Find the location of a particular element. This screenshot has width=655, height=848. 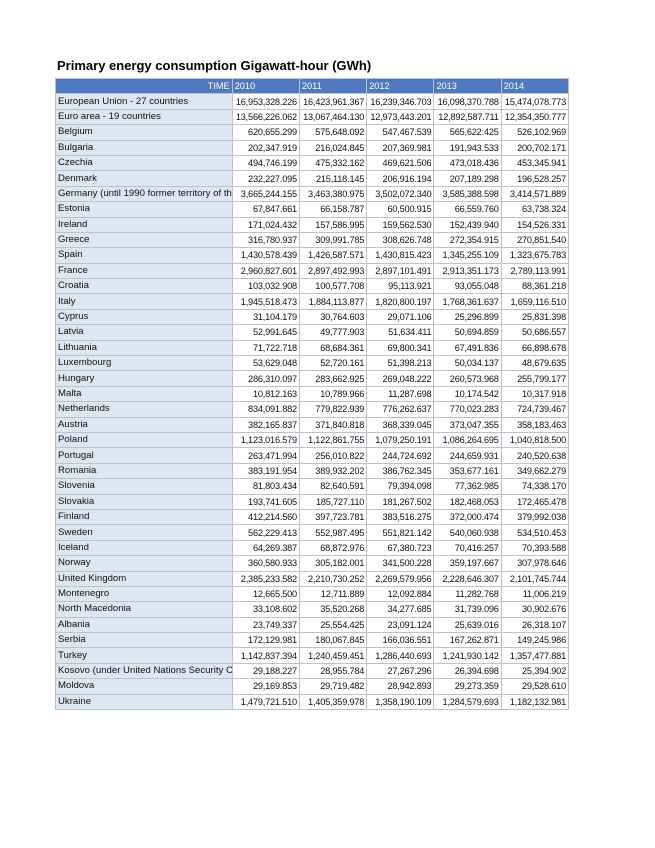

row-label: Ukraine is located at coordinates (144, 702).